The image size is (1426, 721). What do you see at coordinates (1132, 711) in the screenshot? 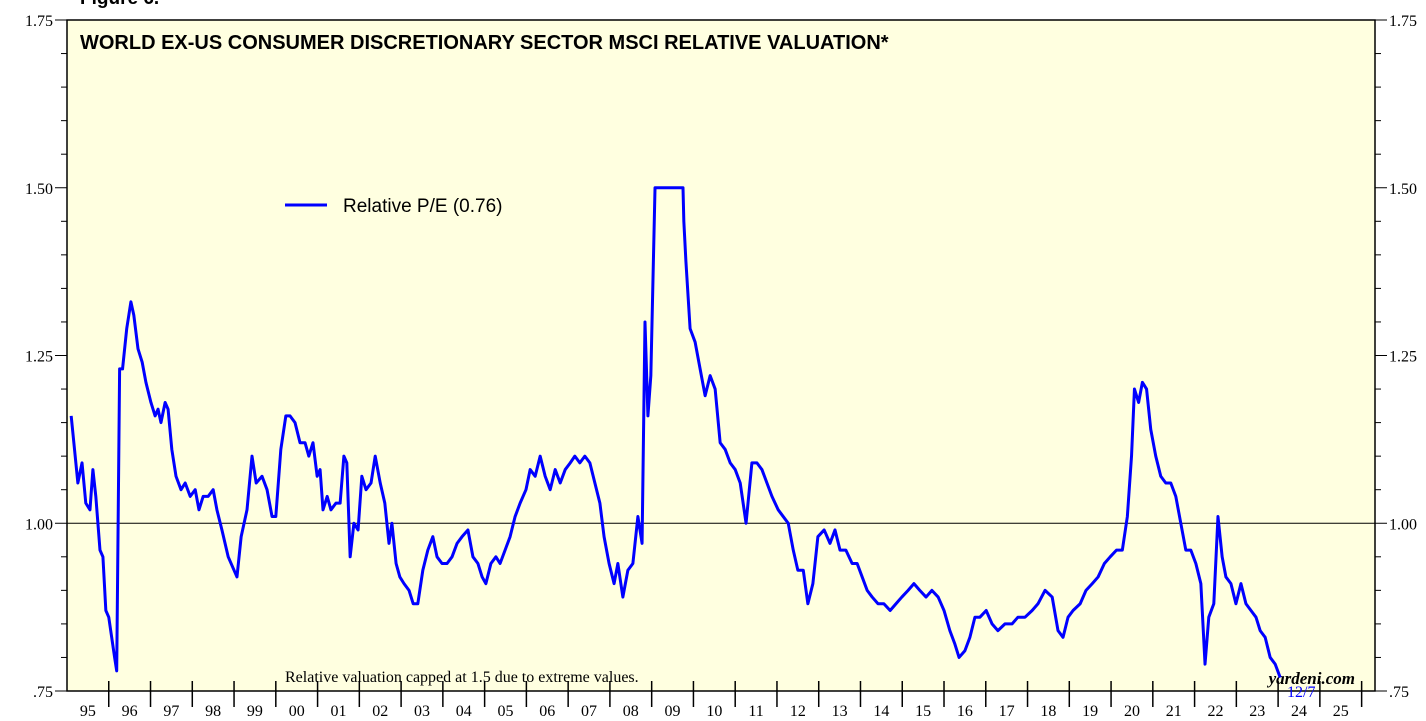
I see `x-tick-label: 20` at bounding box center [1132, 711].